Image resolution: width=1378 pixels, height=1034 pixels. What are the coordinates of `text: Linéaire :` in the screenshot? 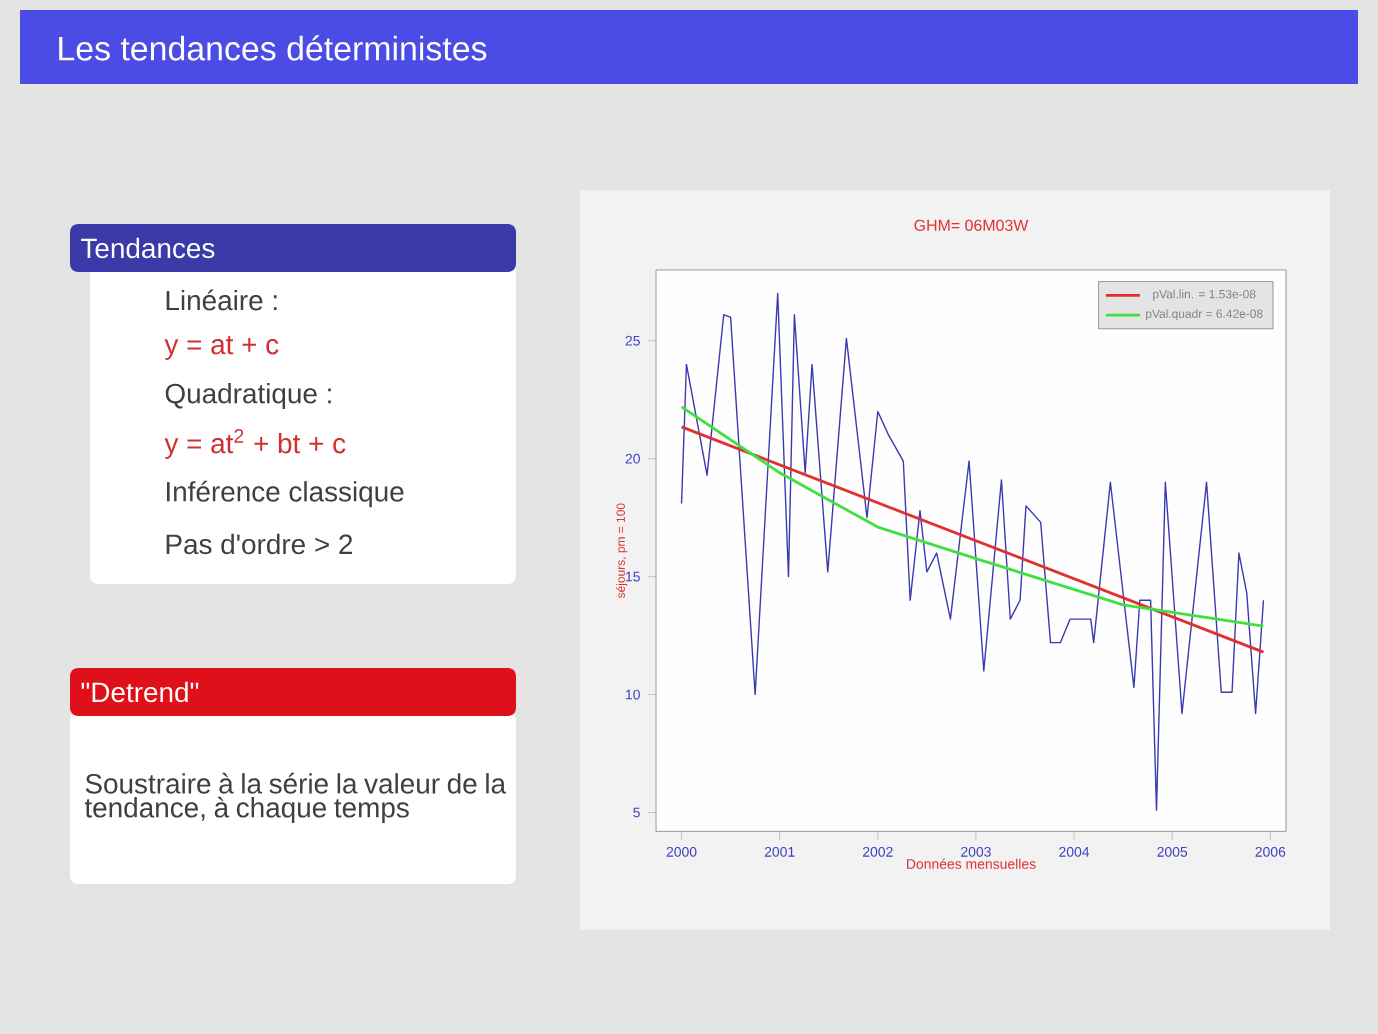 It's located at (221, 300).